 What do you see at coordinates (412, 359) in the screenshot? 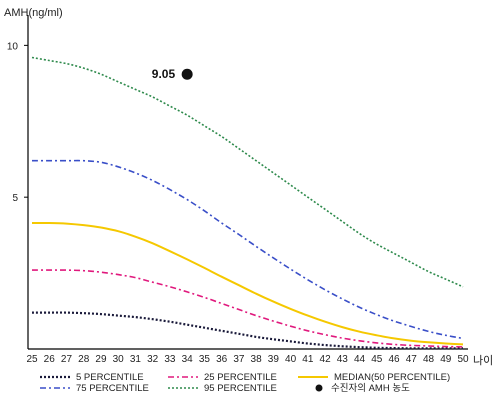
I see `x-tick-label: 47` at bounding box center [412, 359].